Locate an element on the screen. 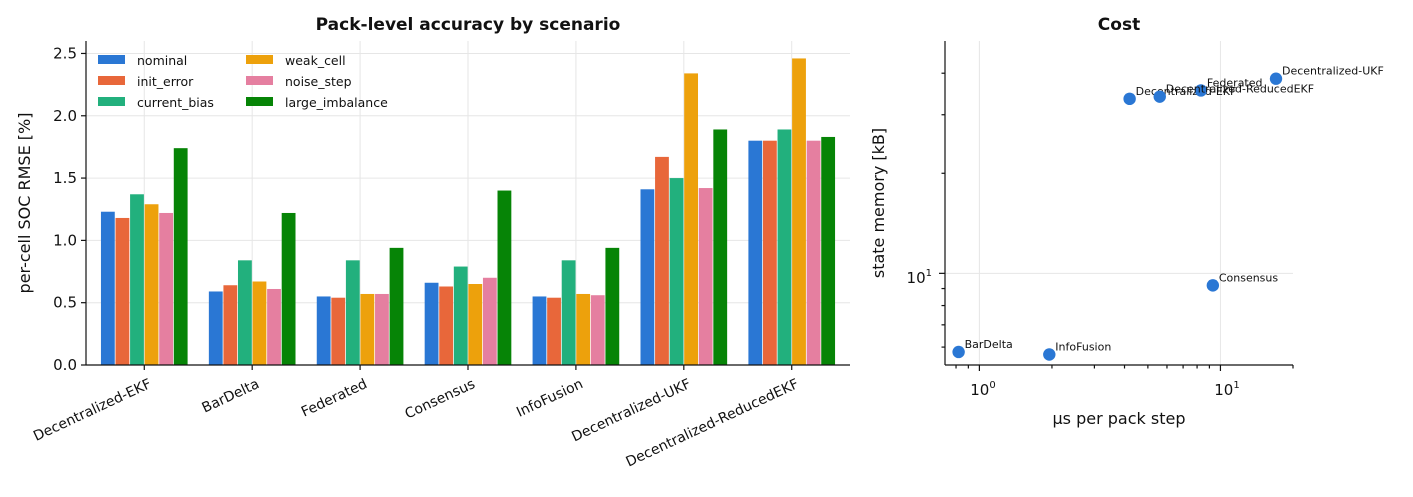 The image size is (1413, 497). bar-noise_step-Decentralized-EKF is located at coordinates (166, 288).